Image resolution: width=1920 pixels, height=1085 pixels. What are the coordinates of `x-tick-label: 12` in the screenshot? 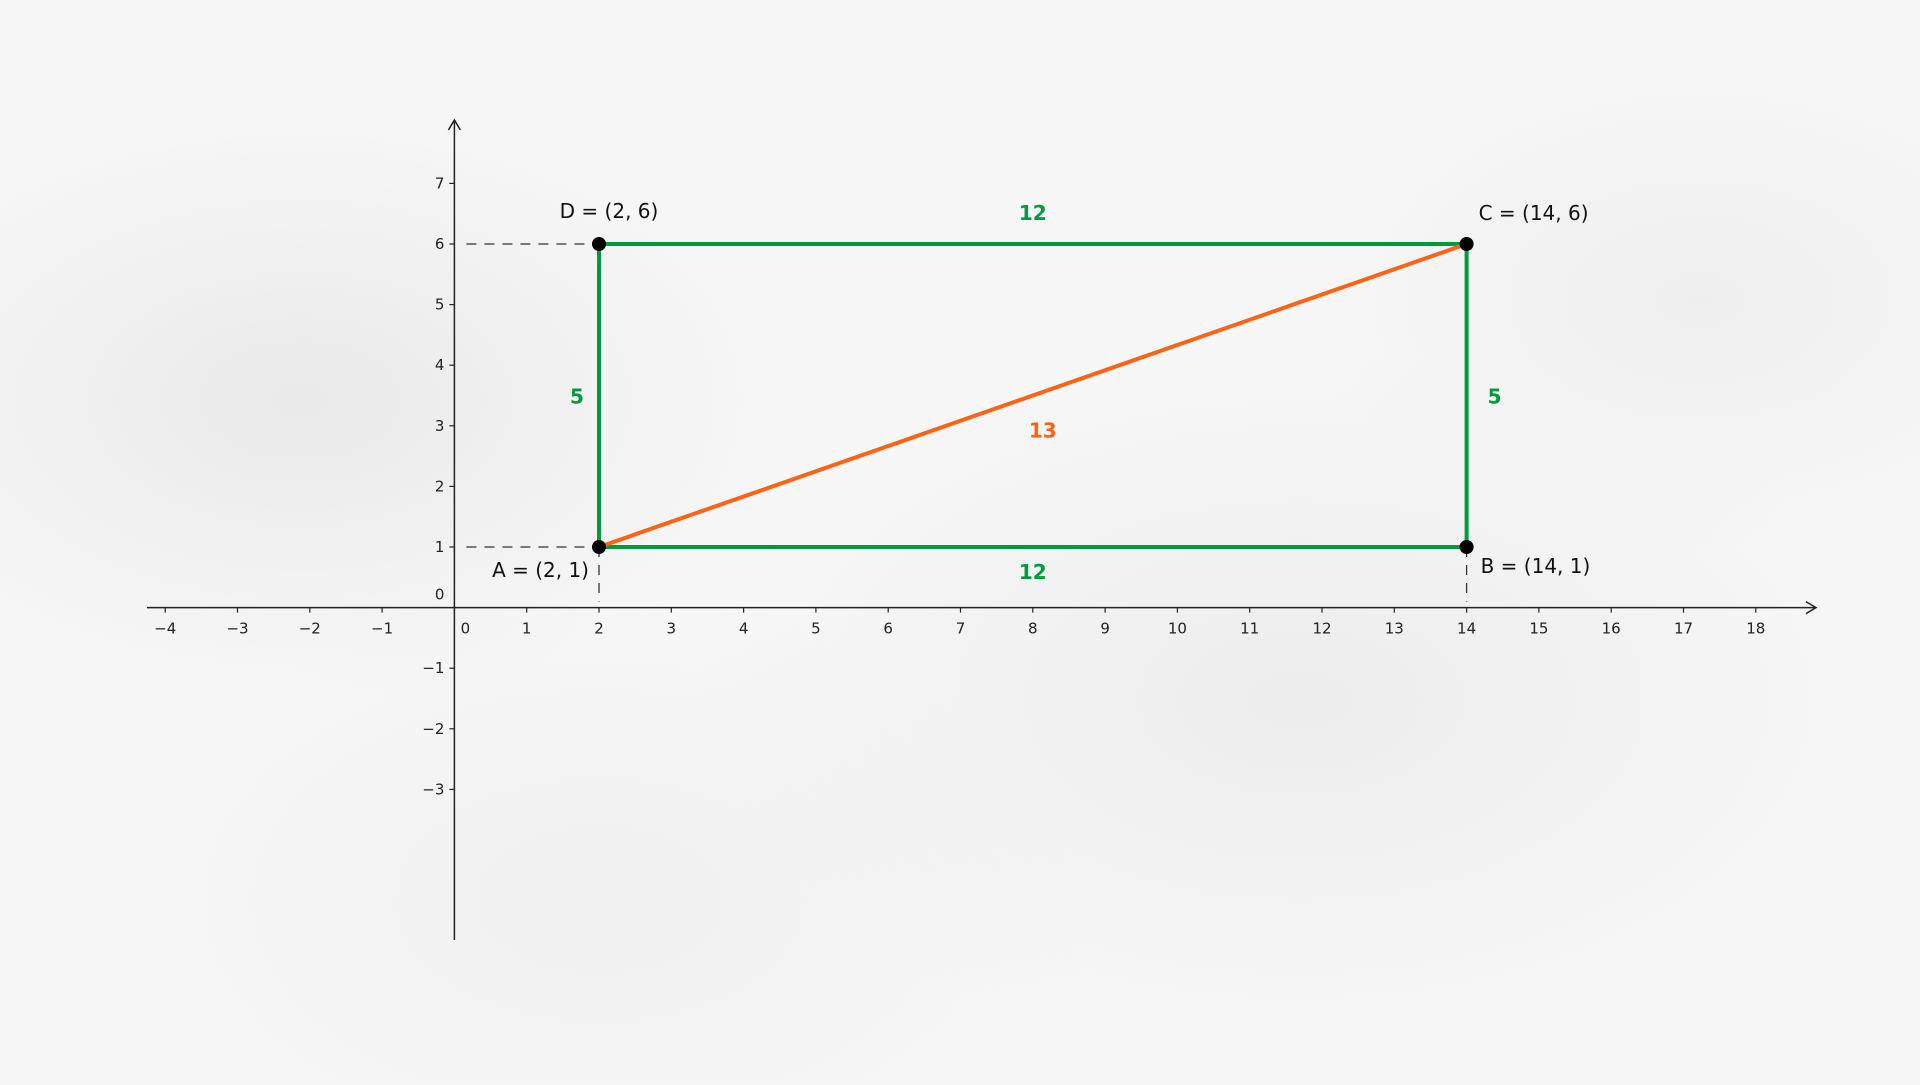 It's located at (1321, 629).